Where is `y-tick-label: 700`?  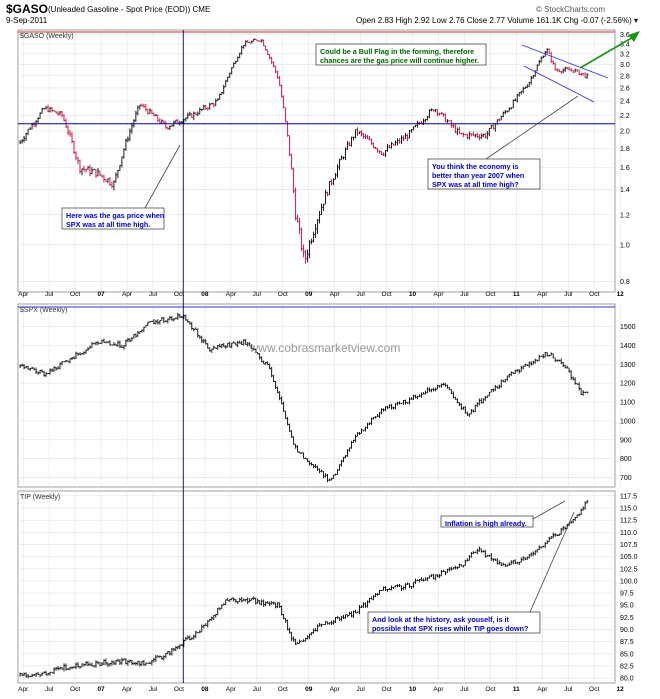
y-tick-label: 700 is located at coordinates (626, 478).